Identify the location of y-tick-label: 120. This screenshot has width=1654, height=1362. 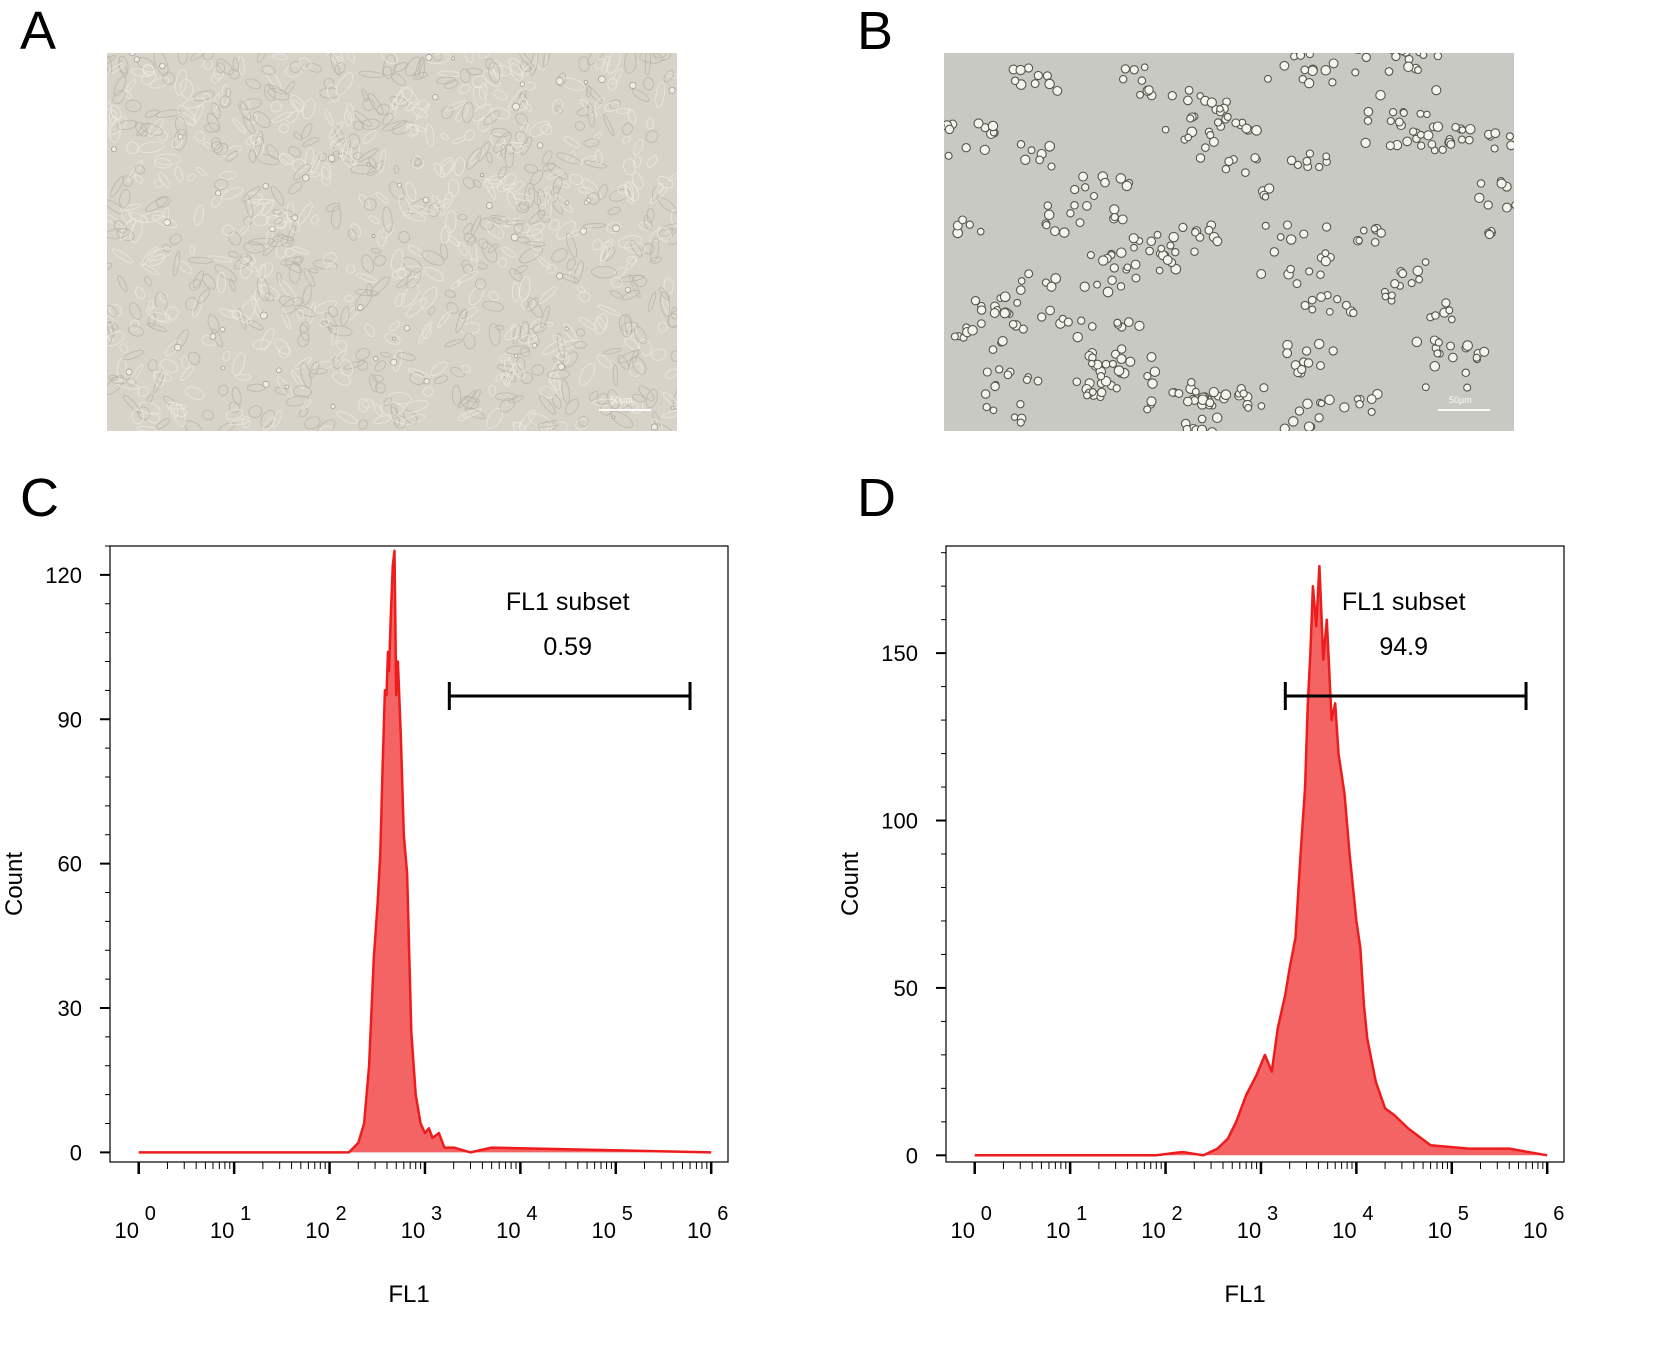
(63, 575).